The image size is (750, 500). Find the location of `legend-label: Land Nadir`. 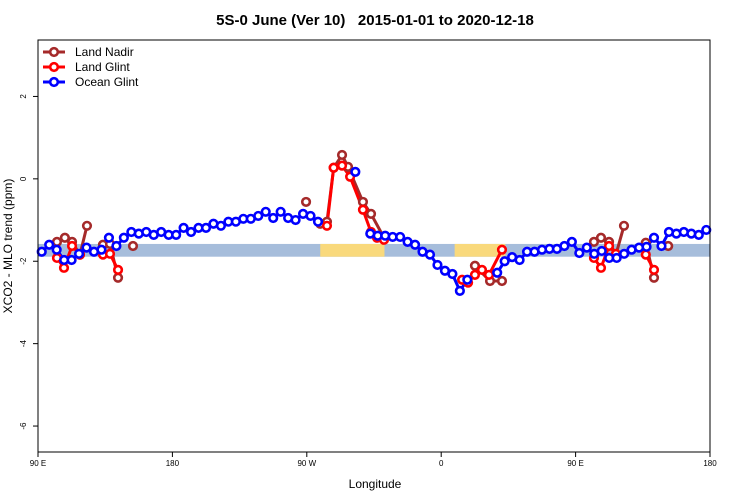

legend-label: Land Nadir is located at coordinates (104, 52).